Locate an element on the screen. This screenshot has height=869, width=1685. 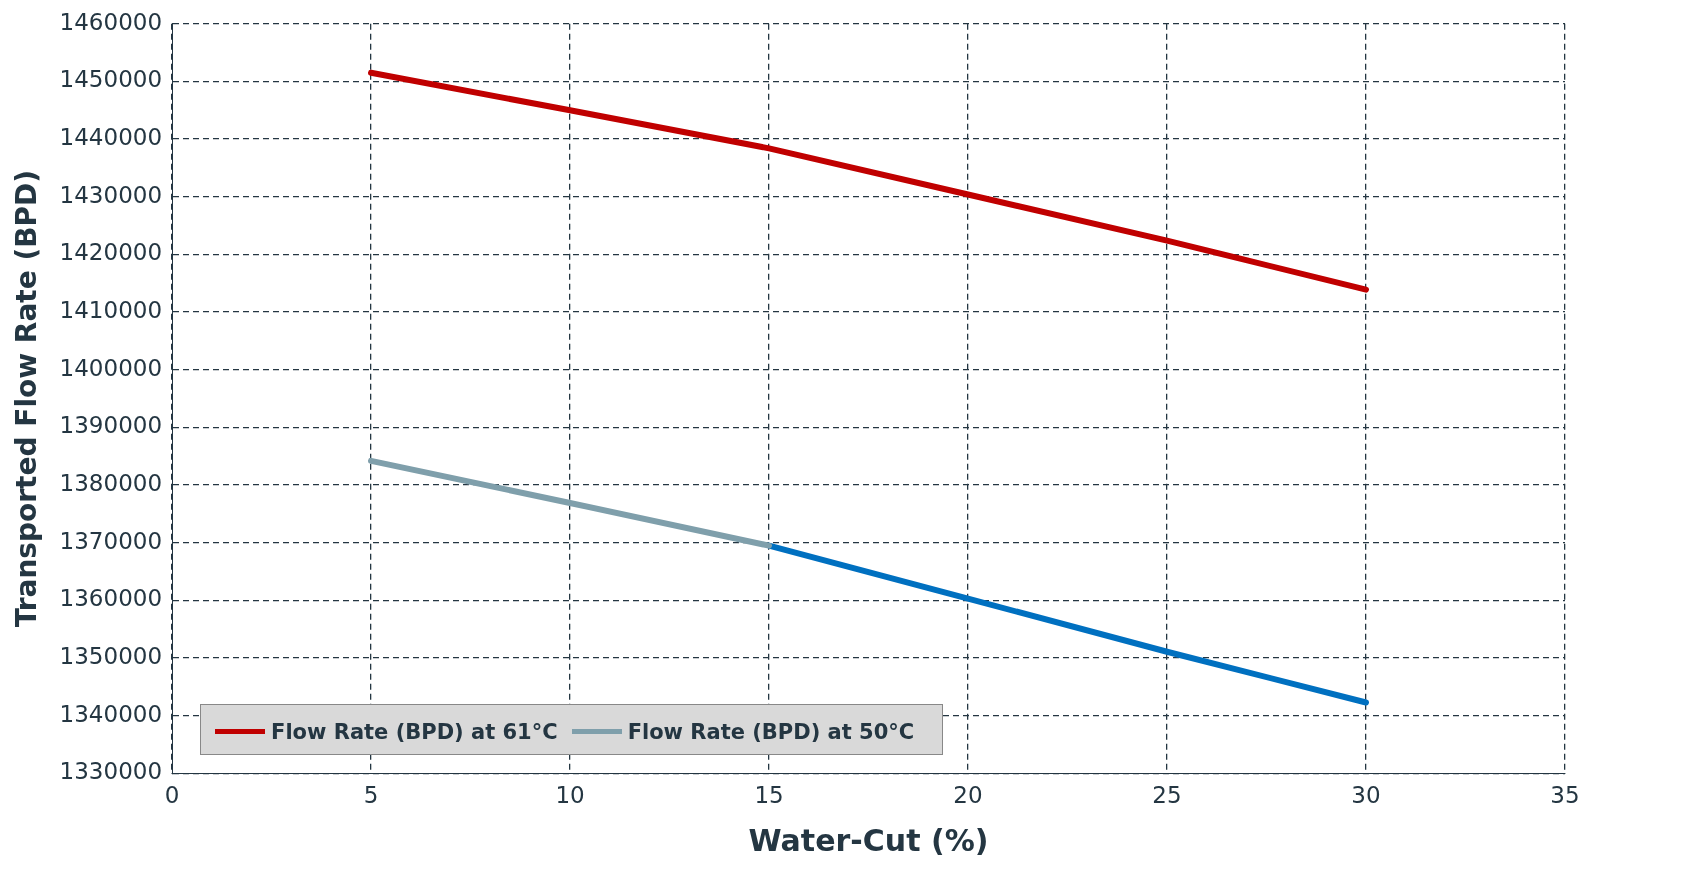
x-axis-title: Water-Cut (%) is located at coordinates (868, 840).